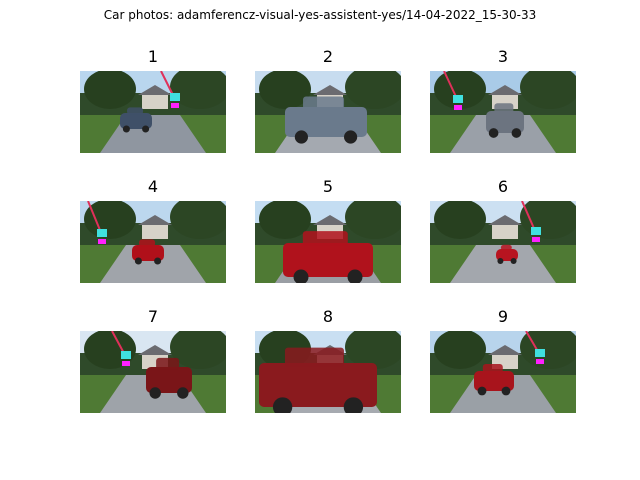  Describe the element at coordinates (153, 186) in the screenshot. I see `panel-label: 4` at that location.